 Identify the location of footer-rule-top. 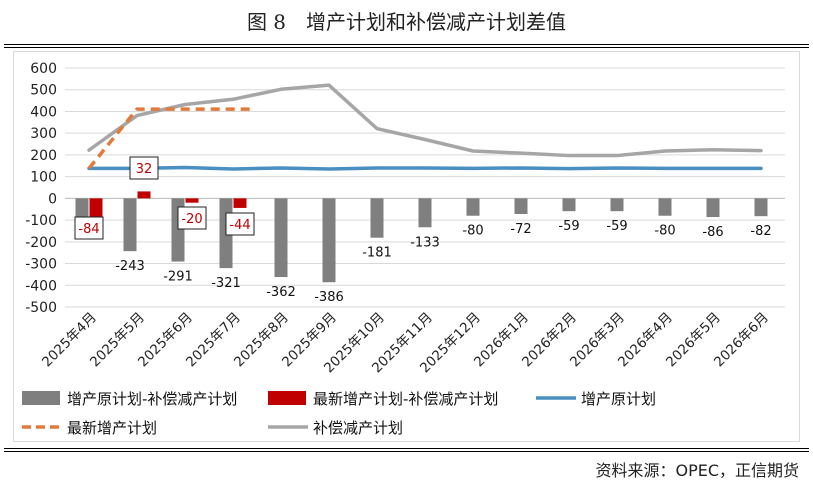
(406, 448).